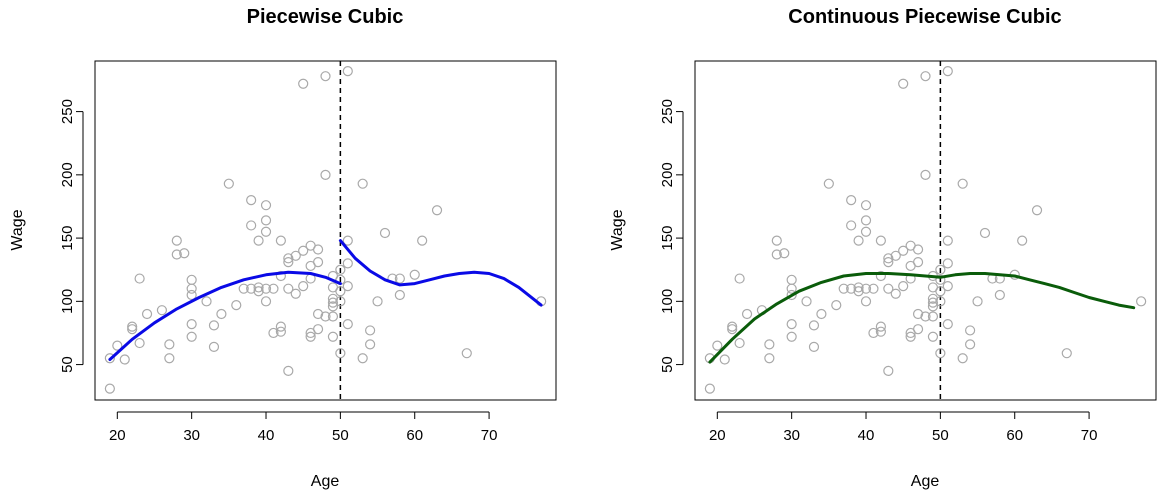  I want to click on x-tick-label: 60, so click(1014, 435).